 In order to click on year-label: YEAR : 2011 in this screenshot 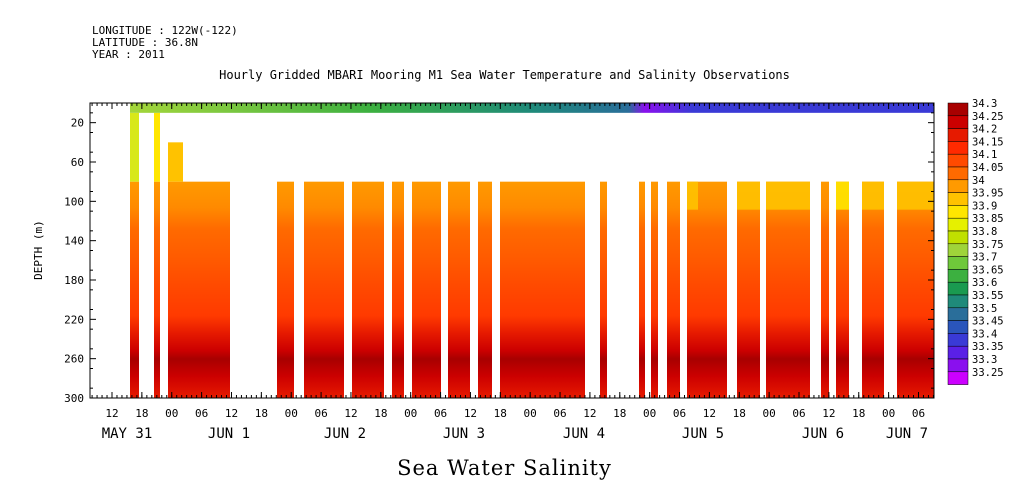, I will do `click(128, 54)`.